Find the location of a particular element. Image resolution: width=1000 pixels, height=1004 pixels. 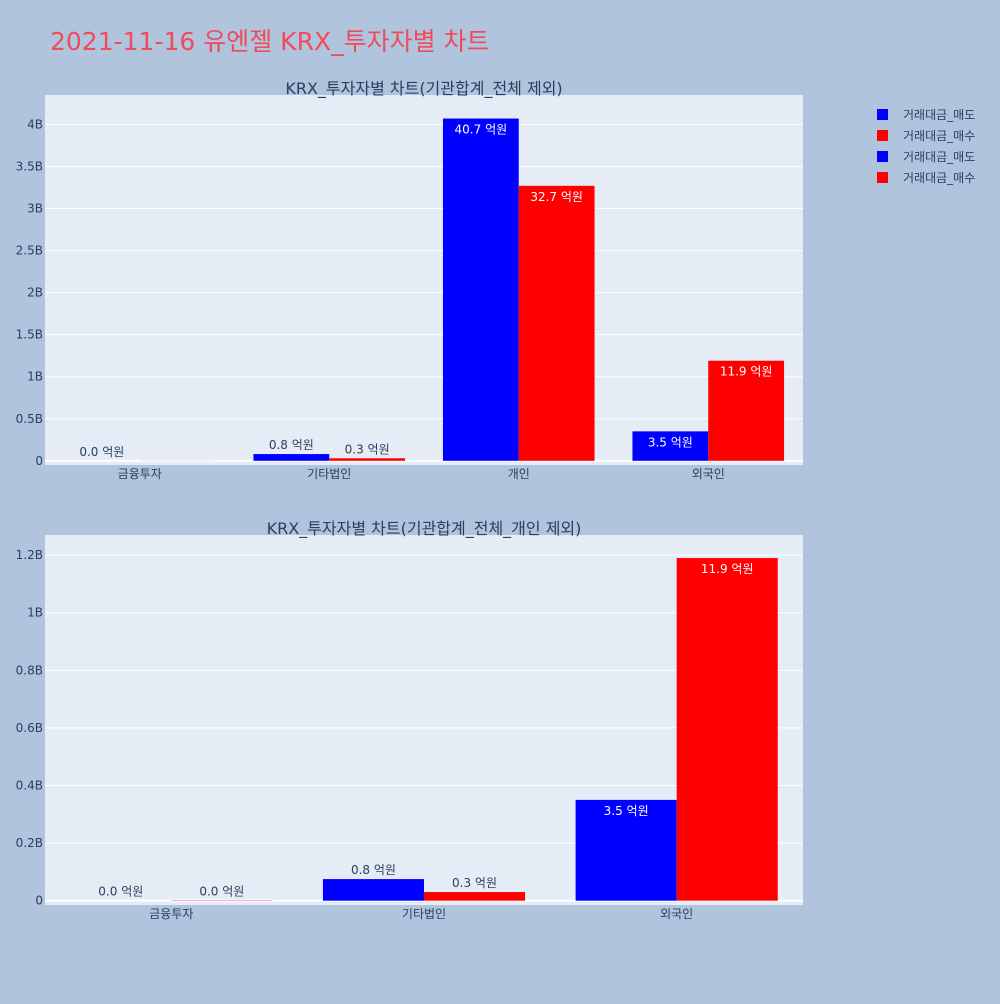

x-tick-label: 개인 is located at coordinates (519, 474).